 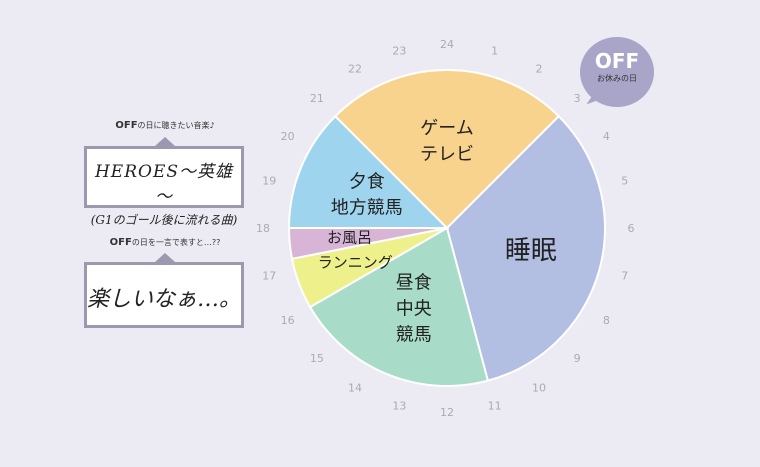 I want to click on hour-tick-label: 10, so click(x=539, y=387).